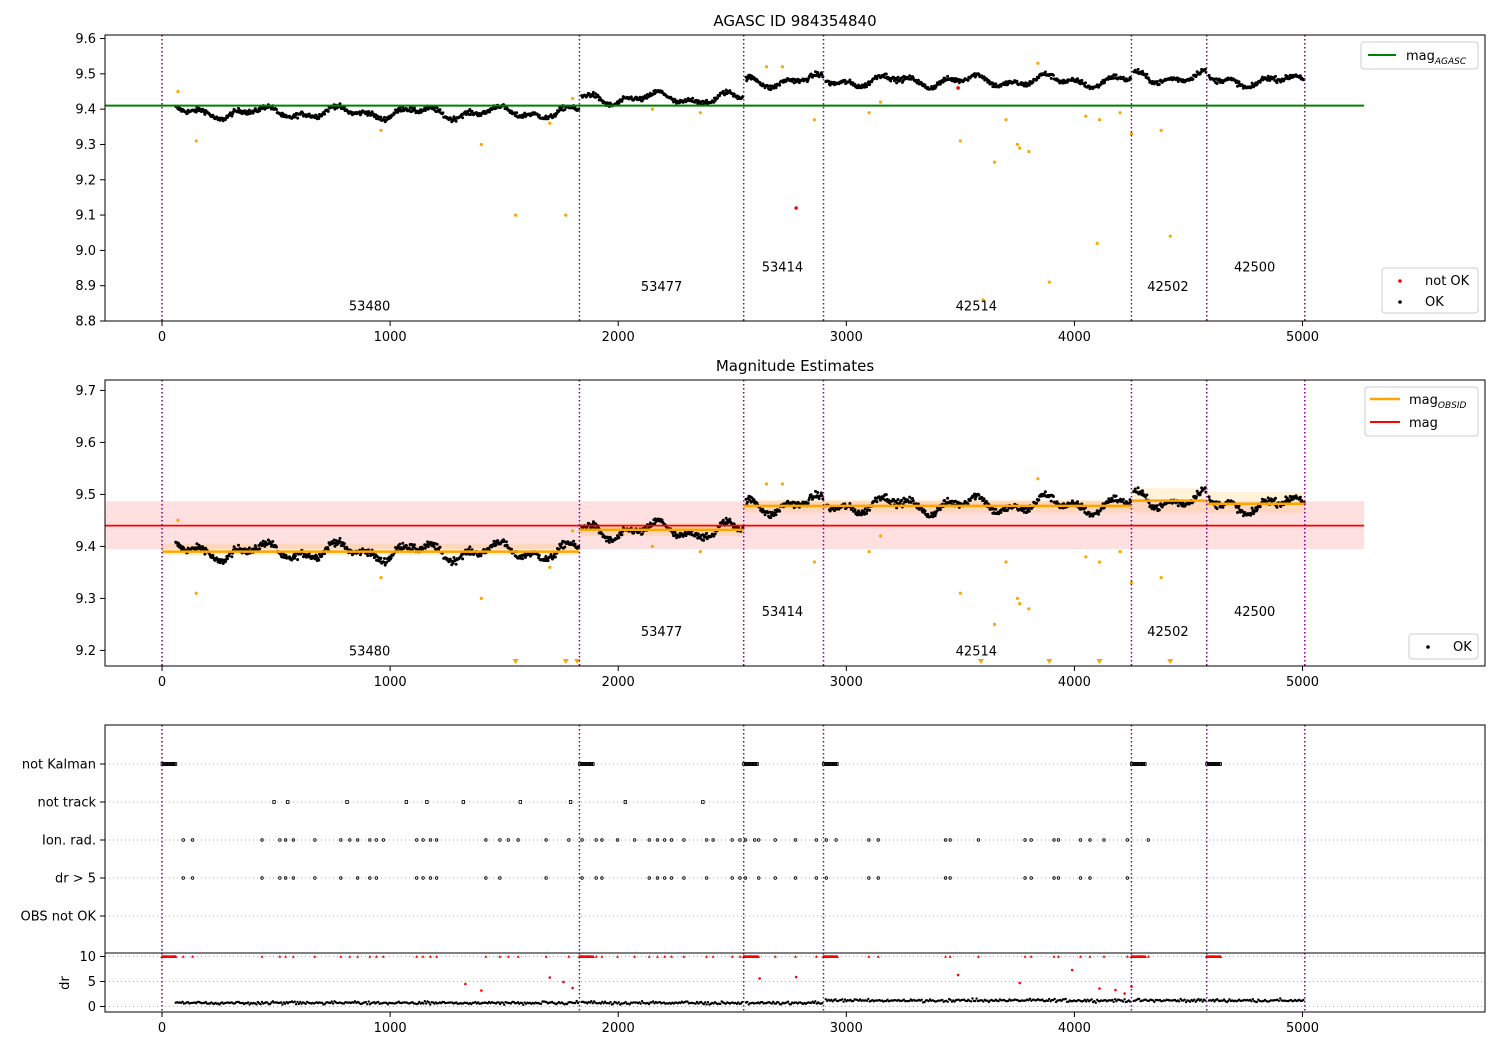  What do you see at coordinates (565, 661) in the screenshot?
I see `offscale-marker` at bounding box center [565, 661].